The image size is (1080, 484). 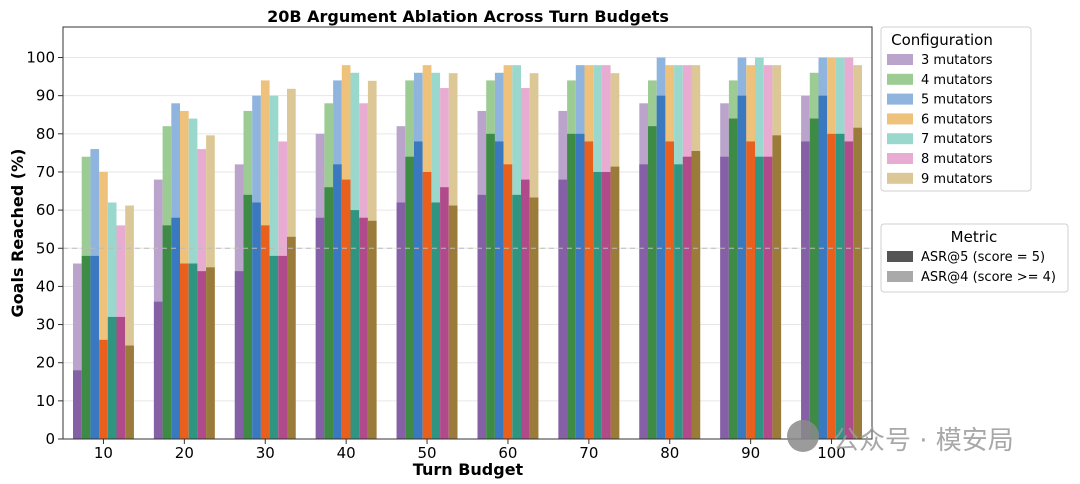 What do you see at coordinates (988, 277) in the screenshot?
I see `legend-item-label: ASR@4 (score >= 4)` at bounding box center [988, 277].